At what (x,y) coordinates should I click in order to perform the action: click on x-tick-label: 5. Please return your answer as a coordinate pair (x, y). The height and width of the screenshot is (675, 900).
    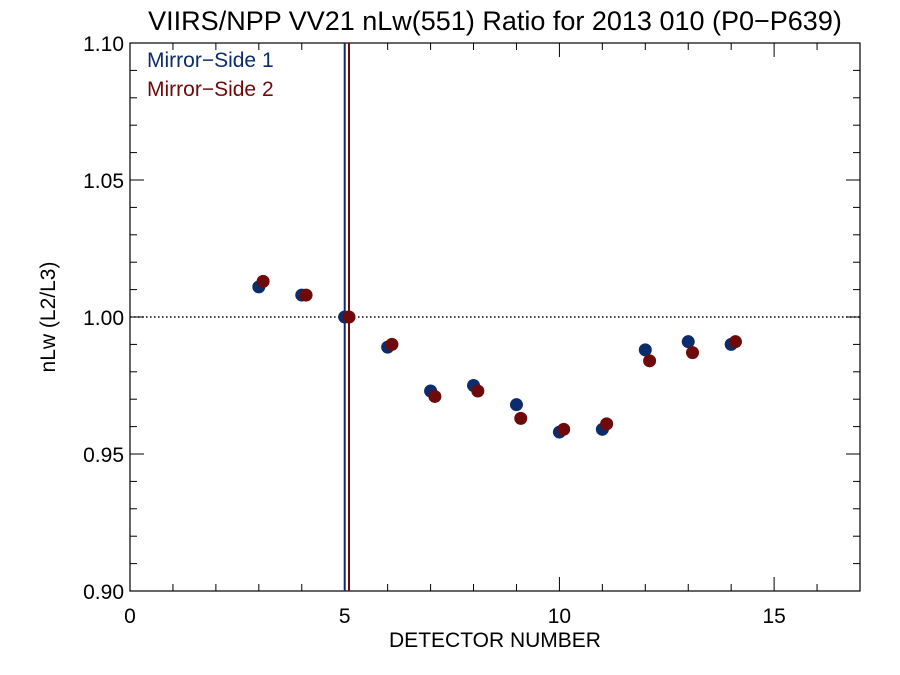
    Looking at the image, I should click on (345, 616).